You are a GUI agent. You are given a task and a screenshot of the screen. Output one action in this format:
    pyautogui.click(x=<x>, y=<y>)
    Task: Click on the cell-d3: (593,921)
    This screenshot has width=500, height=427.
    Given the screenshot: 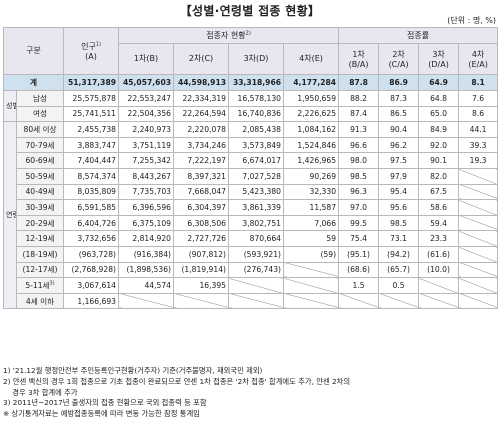 What is the action you would take?
    pyautogui.click(x=256, y=254)
    